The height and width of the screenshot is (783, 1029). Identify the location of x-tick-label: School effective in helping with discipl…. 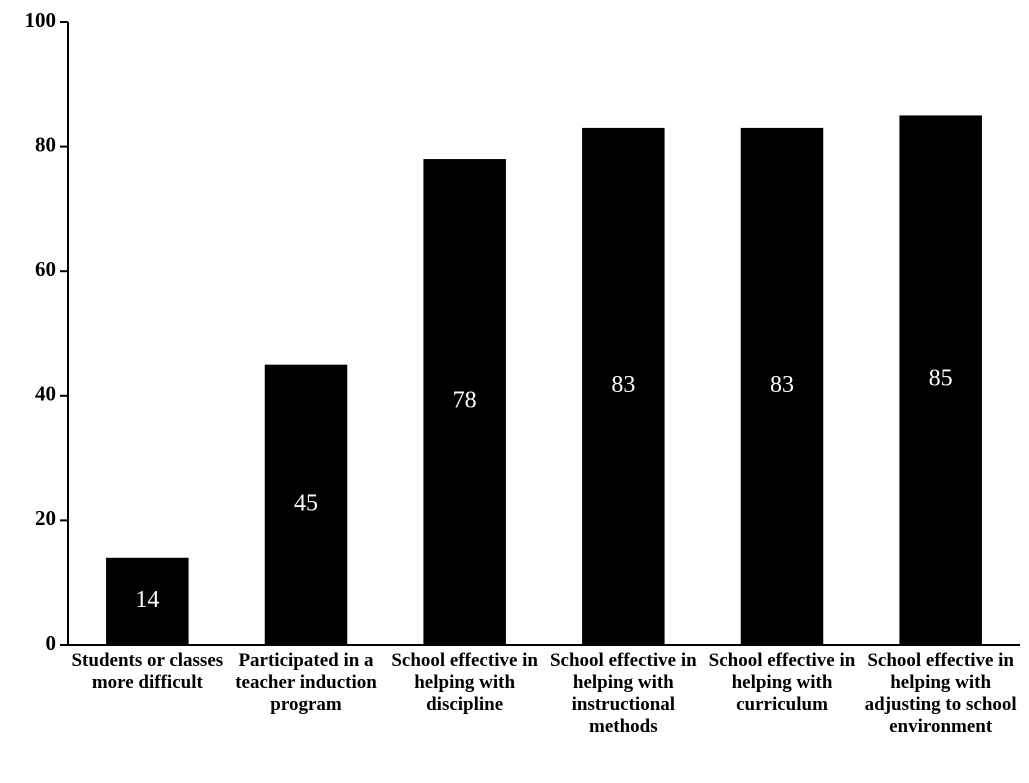
(464, 682).